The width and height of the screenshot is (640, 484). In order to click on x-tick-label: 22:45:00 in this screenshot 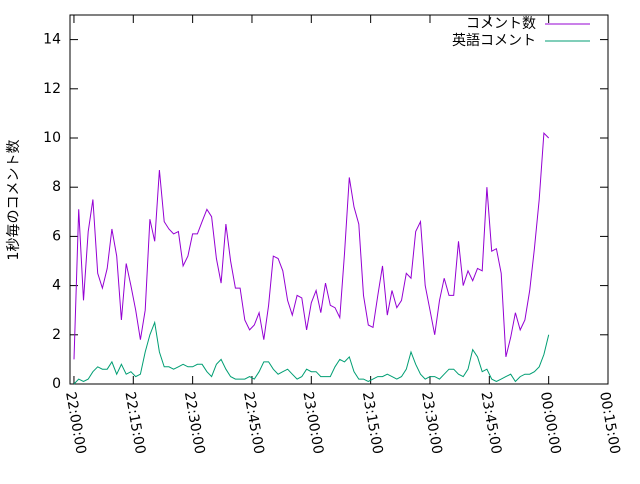, I will do `click(253, 423)`.